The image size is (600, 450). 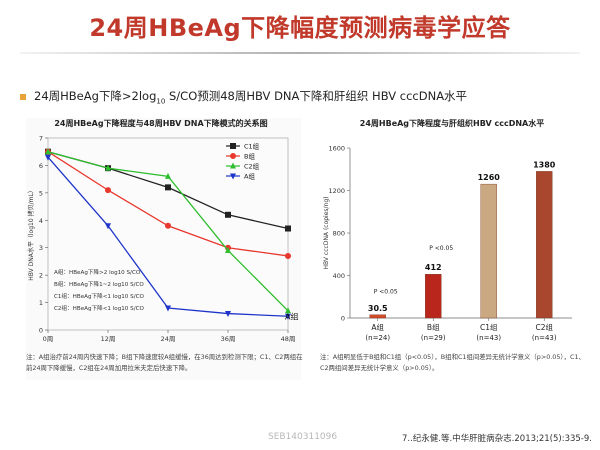 What do you see at coordinates (41, 221) in the screenshot?
I see `y-tick-label: 4` at bounding box center [41, 221].